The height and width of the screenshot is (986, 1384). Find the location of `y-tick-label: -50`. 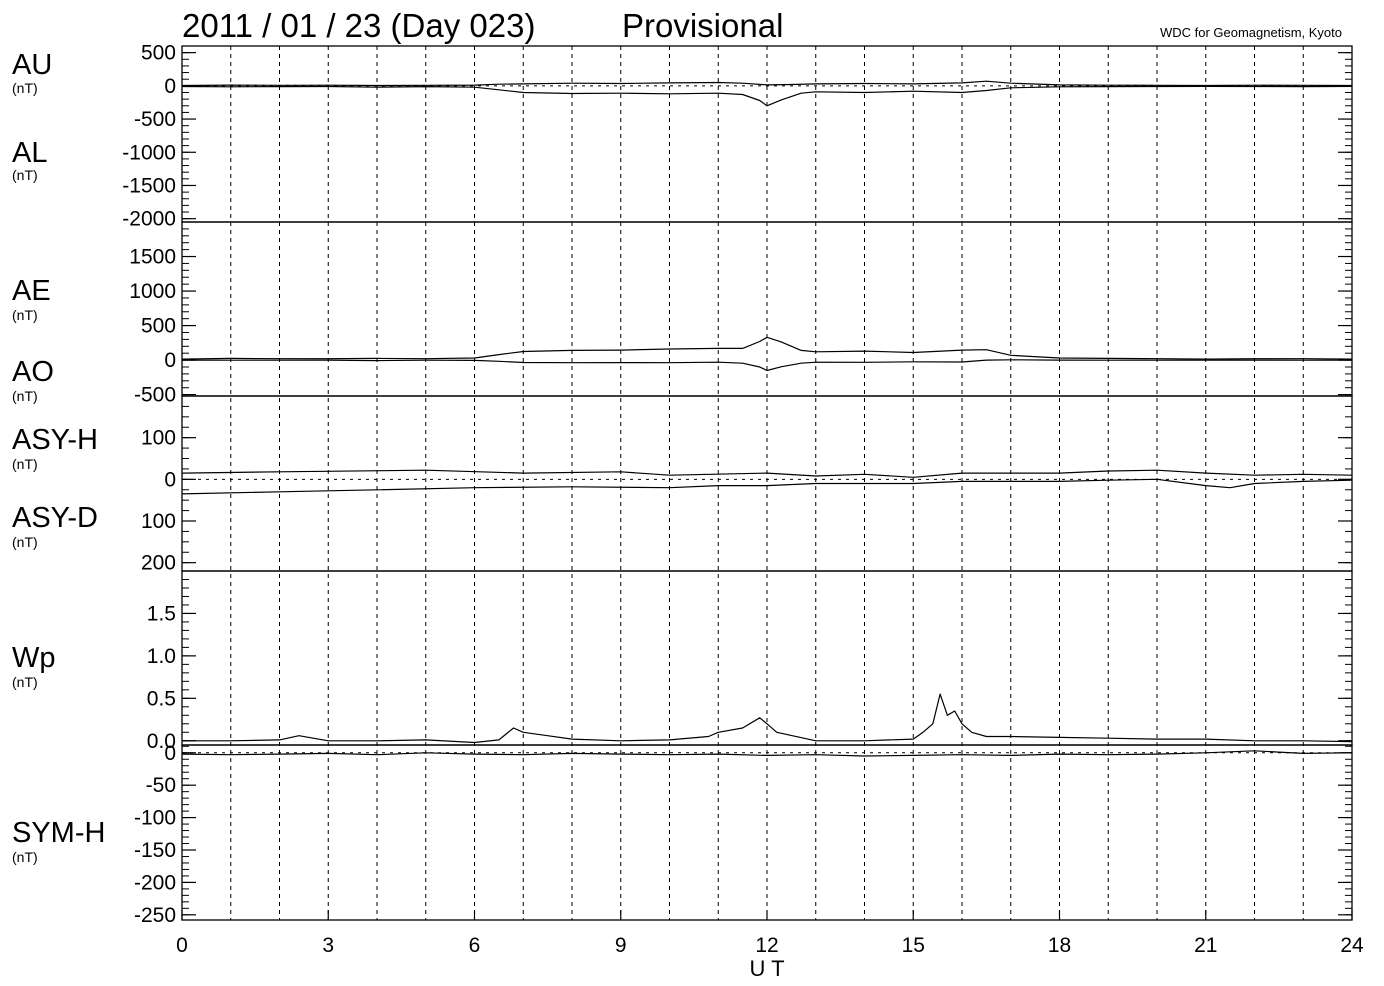

y-tick-label: -50 is located at coordinates (161, 785).